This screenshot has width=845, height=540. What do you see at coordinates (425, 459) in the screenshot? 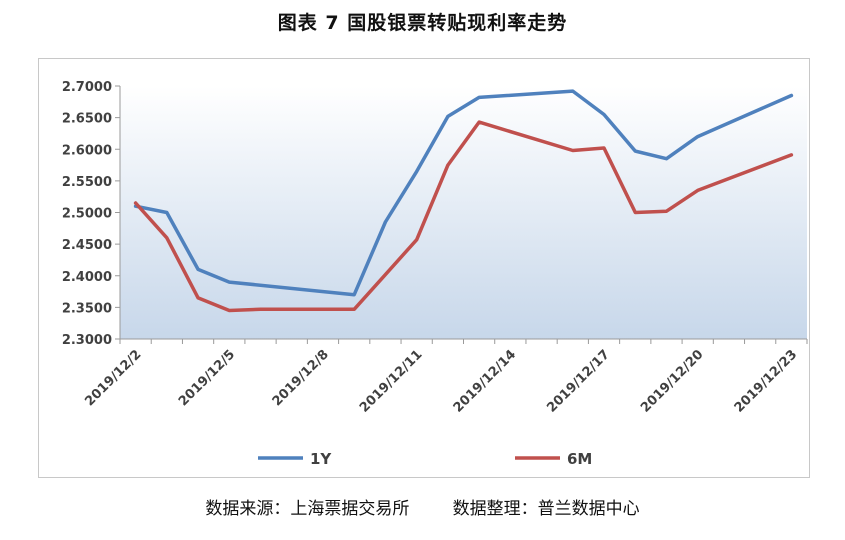
I see `legend: 1Y 6M` at bounding box center [425, 459].